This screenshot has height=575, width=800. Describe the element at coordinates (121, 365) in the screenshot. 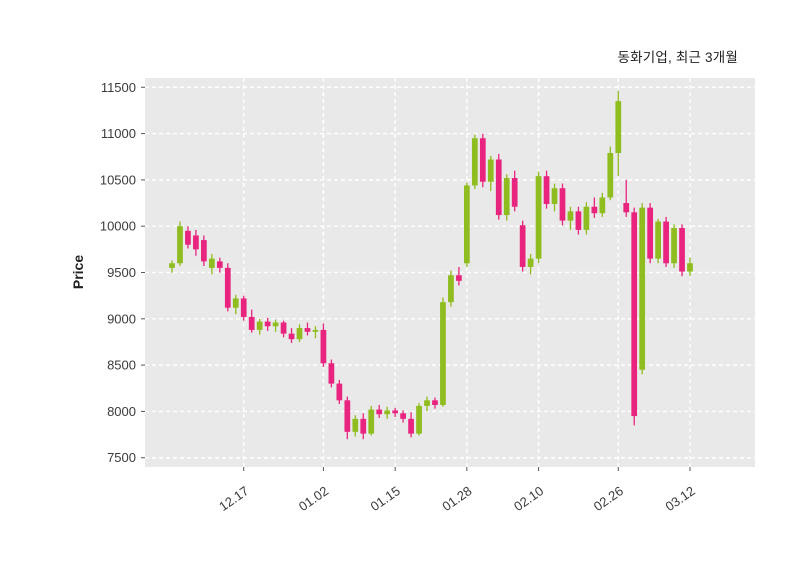

I see `svg-text: 8500` at that location.